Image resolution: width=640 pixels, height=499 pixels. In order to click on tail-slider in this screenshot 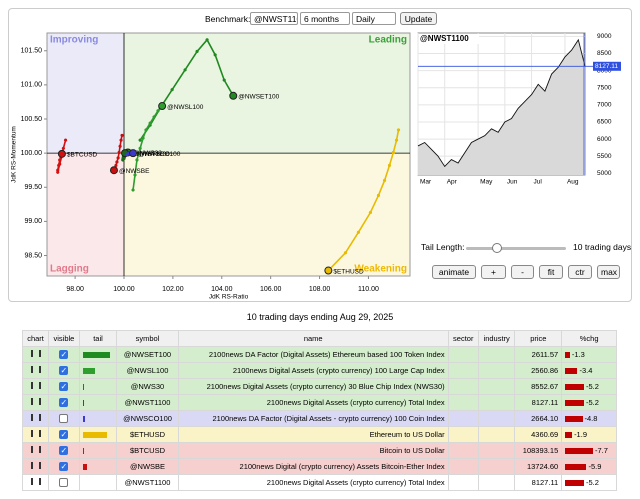, I will do `click(516, 248)`.